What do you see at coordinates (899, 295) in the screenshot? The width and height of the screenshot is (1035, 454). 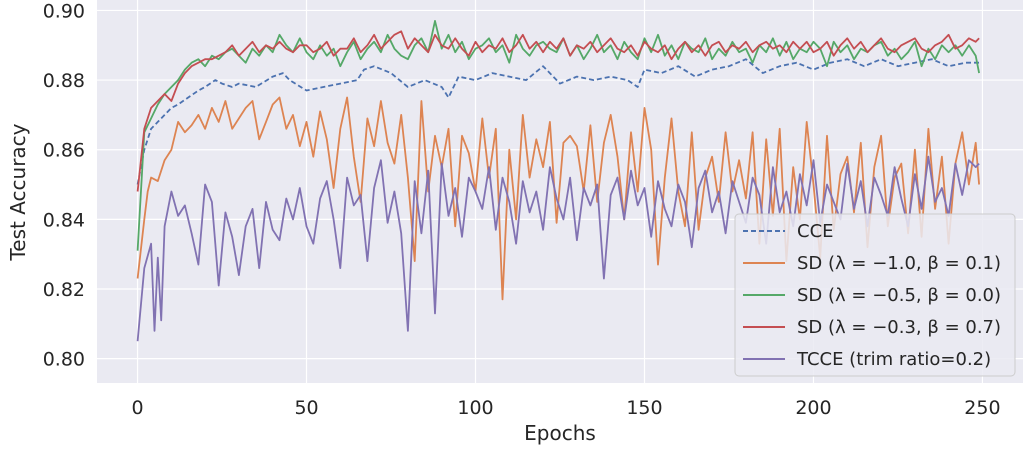 I see `legend-label: SD (λ = −0.5, β = 0.0)` at bounding box center [899, 295].